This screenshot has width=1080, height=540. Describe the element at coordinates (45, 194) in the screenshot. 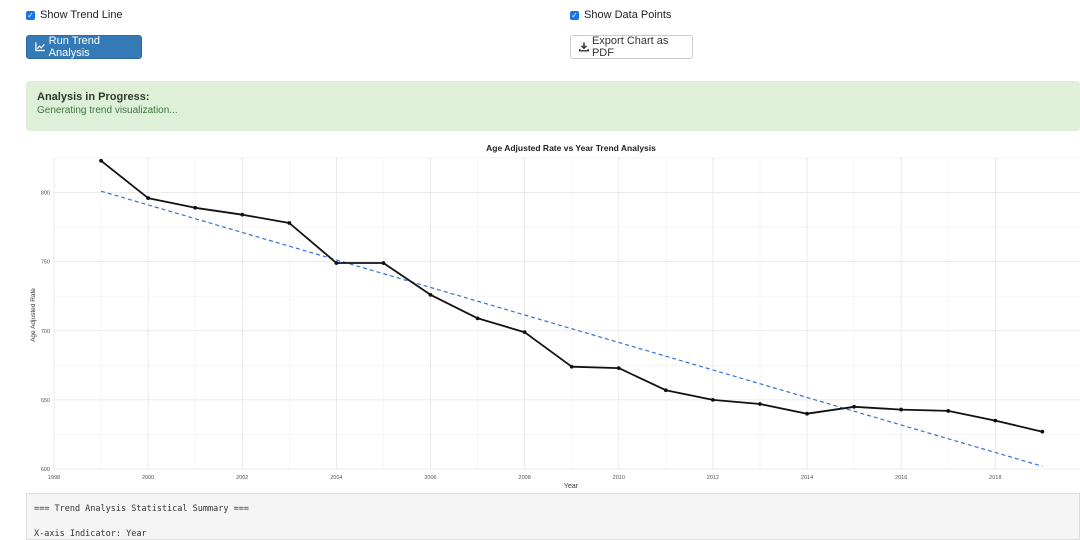

I see `y-tick-label: 800` at that location.